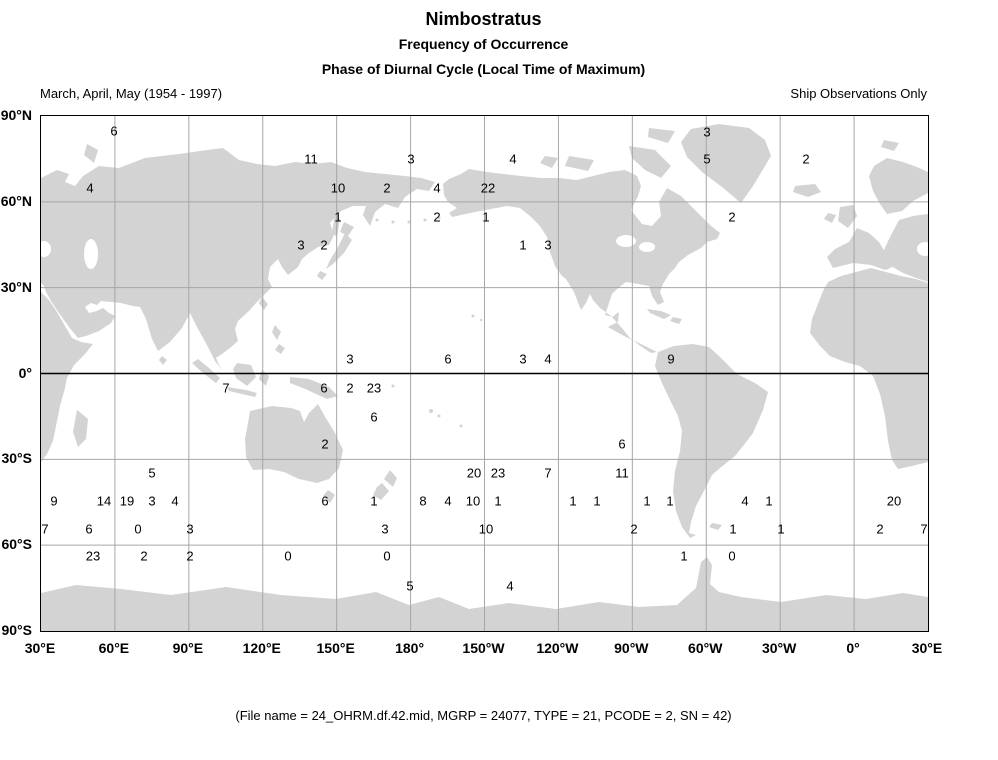 The height and width of the screenshot is (760, 998). I want to click on x-tick-label: 120°E, so click(261, 648).